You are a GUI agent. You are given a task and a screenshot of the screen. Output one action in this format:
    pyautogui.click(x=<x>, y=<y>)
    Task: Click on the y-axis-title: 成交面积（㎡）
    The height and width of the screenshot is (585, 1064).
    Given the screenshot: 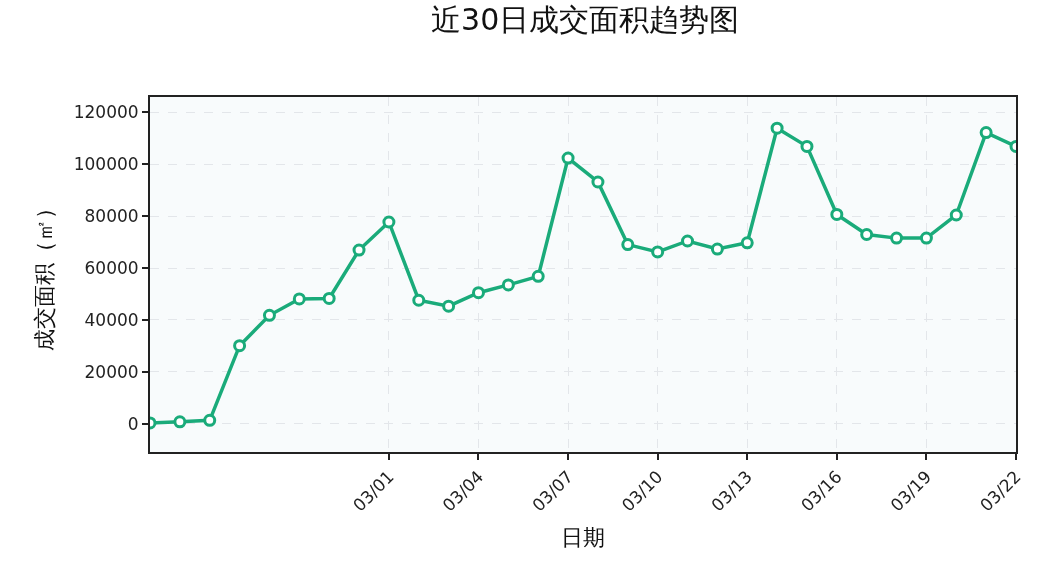 What is the action you would take?
    pyautogui.click(x=44, y=274)
    